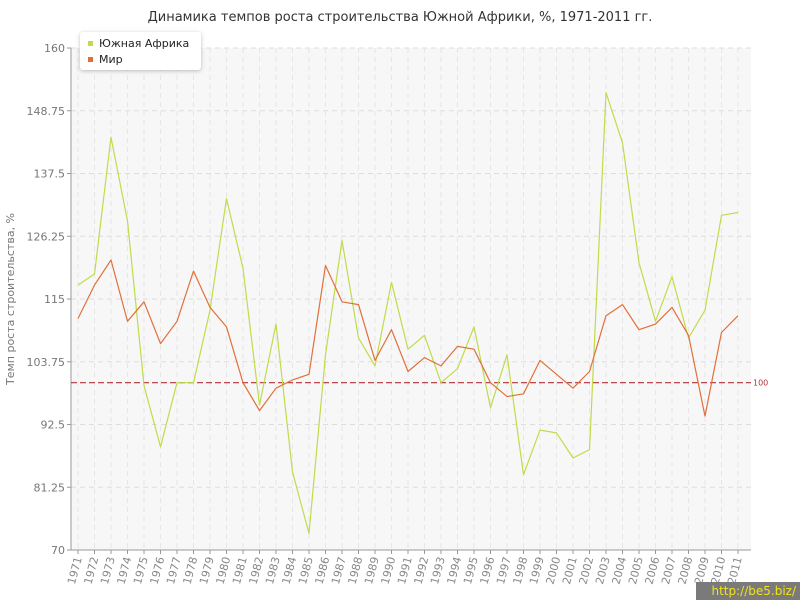  Describe the element at coordinates (10, 299) in the screenshot. I see `y-axis-label: Темп роста строительства, %` at that location.